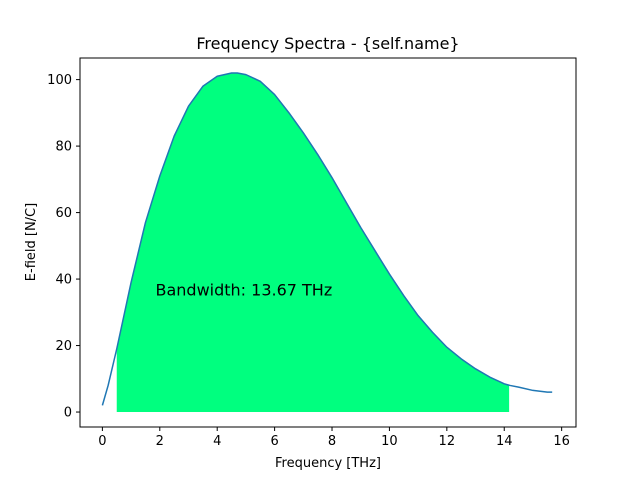 The image size is (640, 480). I want to click on y-tick-label: 80, so click(63, 147).